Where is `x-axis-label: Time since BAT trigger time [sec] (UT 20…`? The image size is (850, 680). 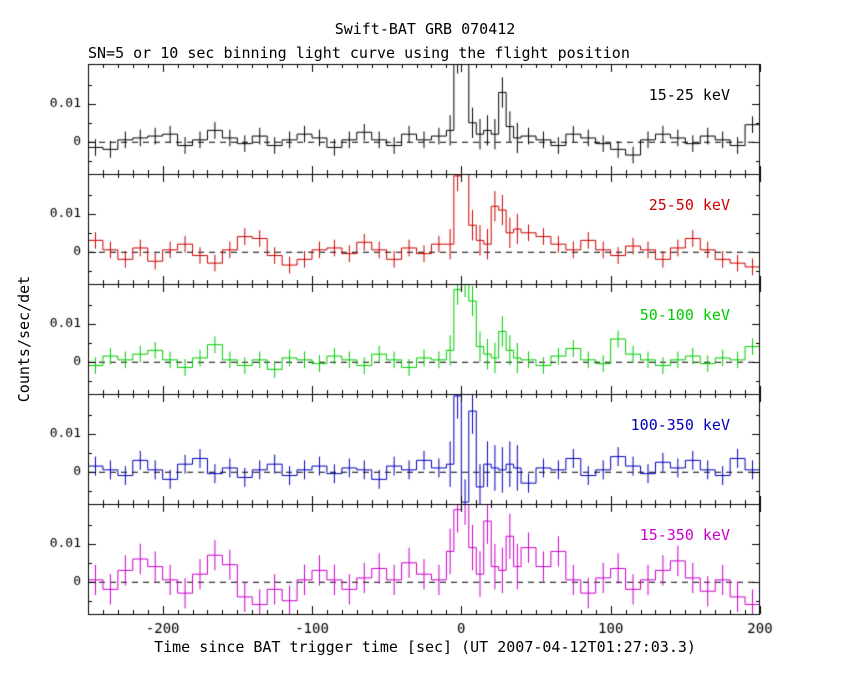 x-axis-label: Time since BAT trigger time [sec] (UT 20… is located at coordinates (425, 647).